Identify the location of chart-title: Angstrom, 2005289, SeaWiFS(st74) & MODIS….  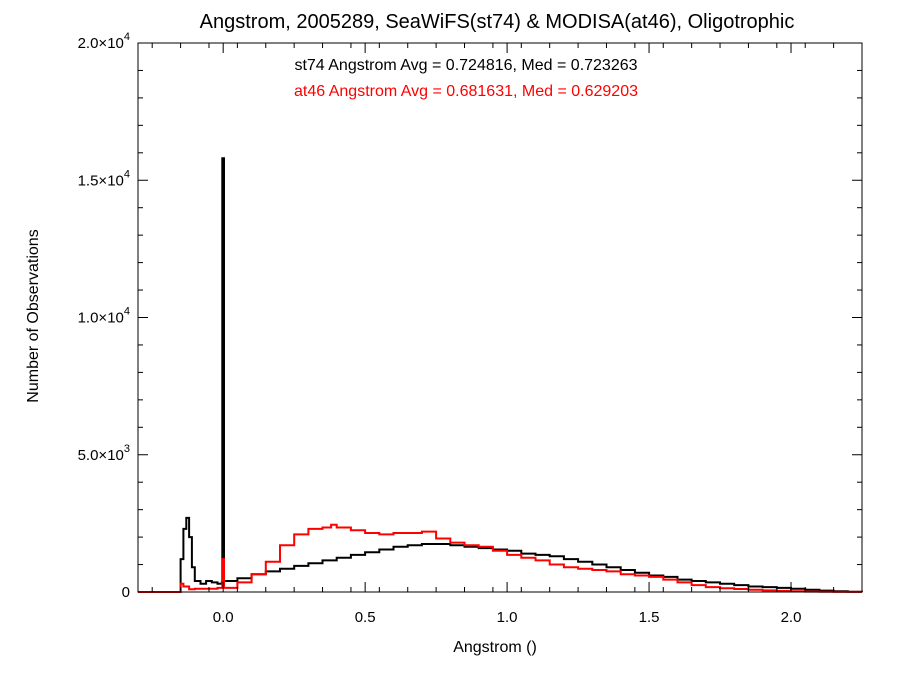
(497, 22).